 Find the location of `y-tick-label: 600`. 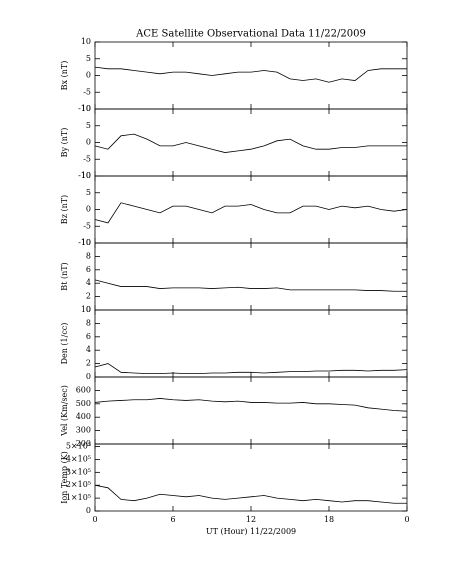

y-tick-label: 600 is located at coordinates (83, 389).